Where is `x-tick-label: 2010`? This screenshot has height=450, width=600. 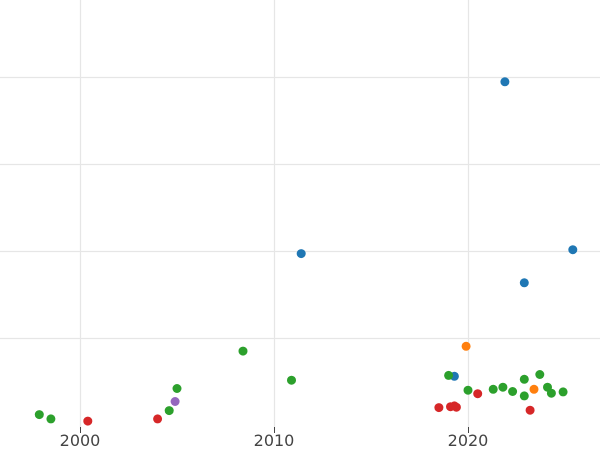 x-tick-label: 2010 is located at coordinates (274, 440).